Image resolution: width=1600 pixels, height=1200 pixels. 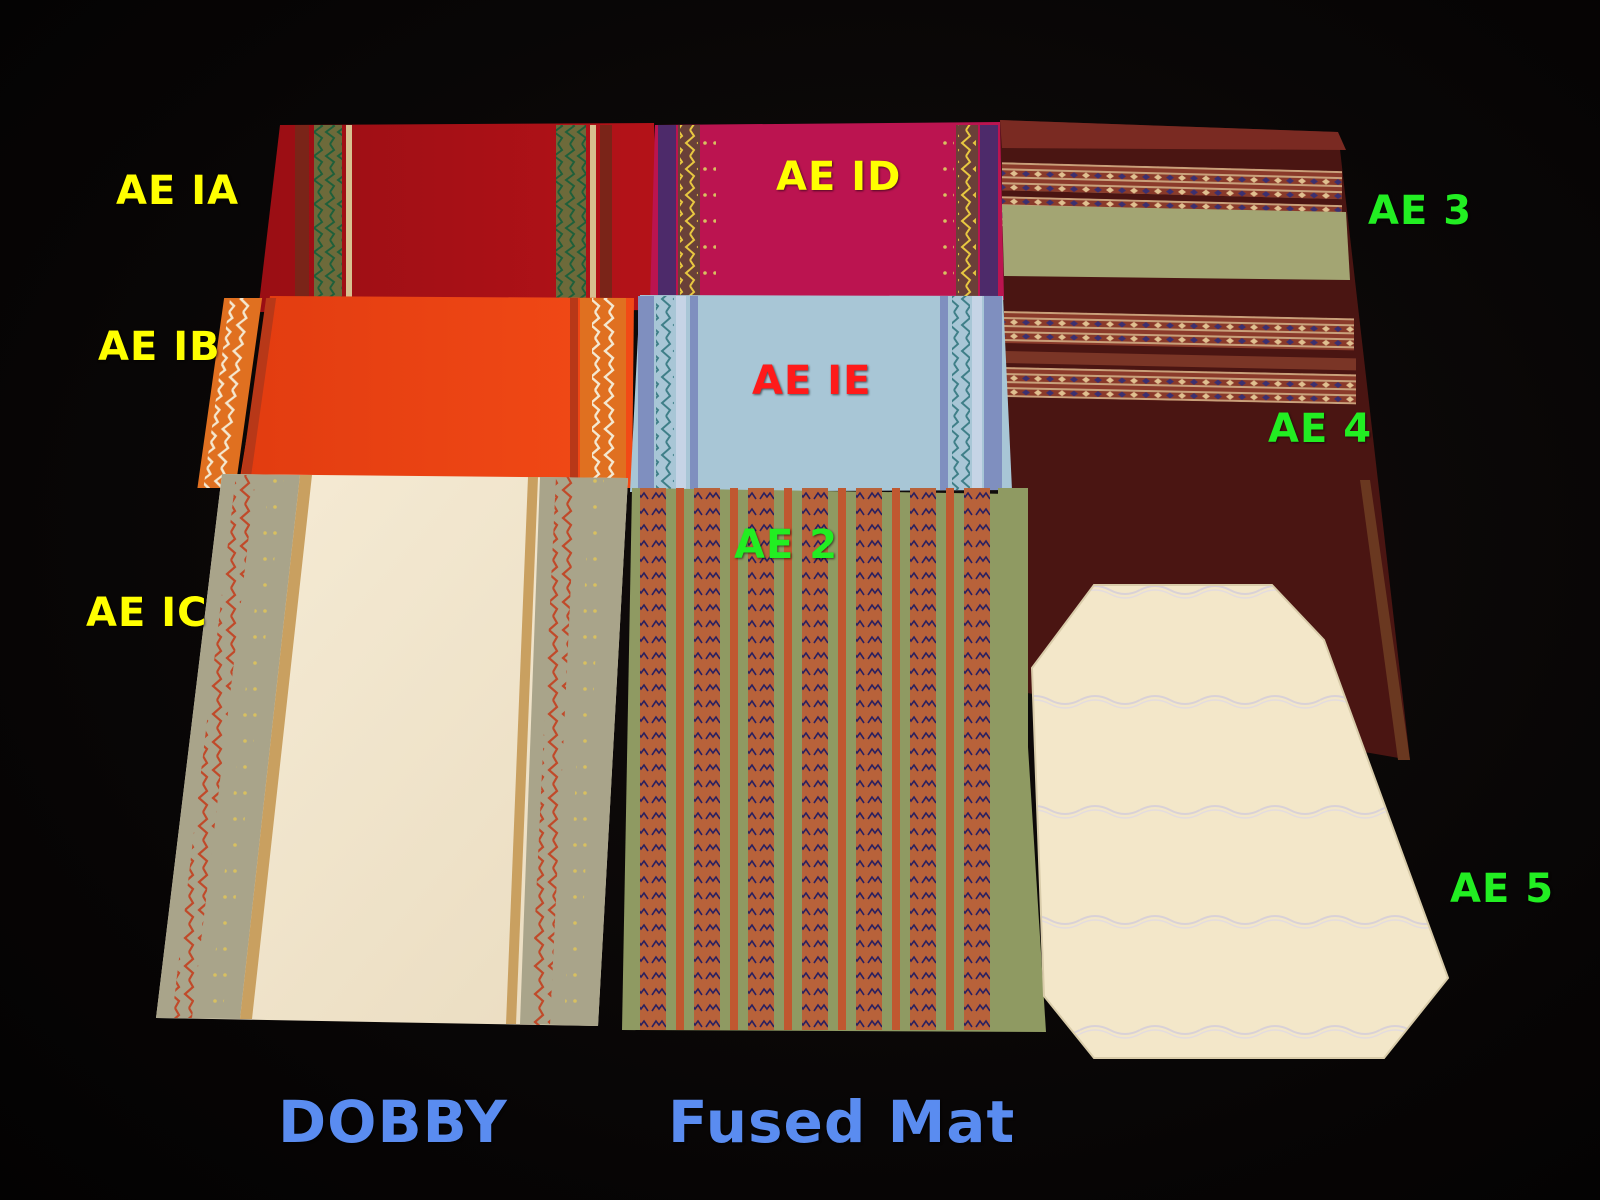 What do you see at coordinates (393, 1122) in the screenshot?
I see `caption-dobby: DOBBY` at bounding box center [393, 1122].